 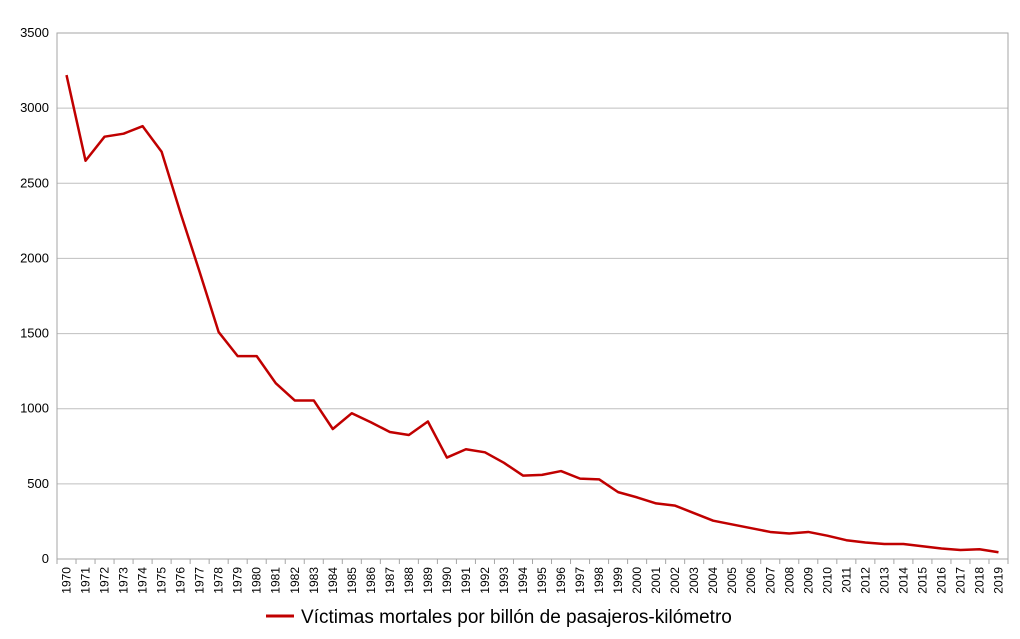 I want to click on x-tick-label: 1999, so click(x=618, y=580).